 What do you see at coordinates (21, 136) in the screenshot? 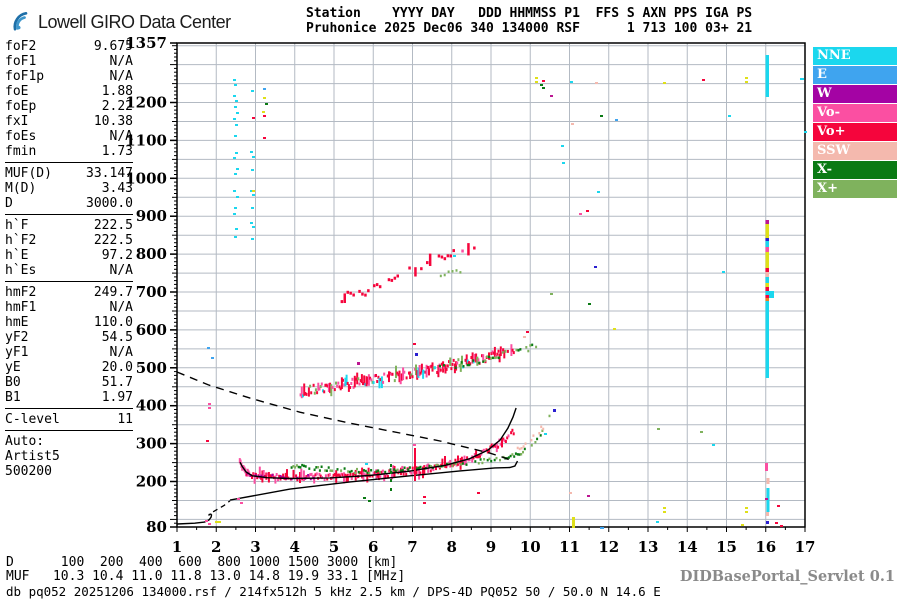
I see `param-label: foEs` at bounding box center [21, 136].